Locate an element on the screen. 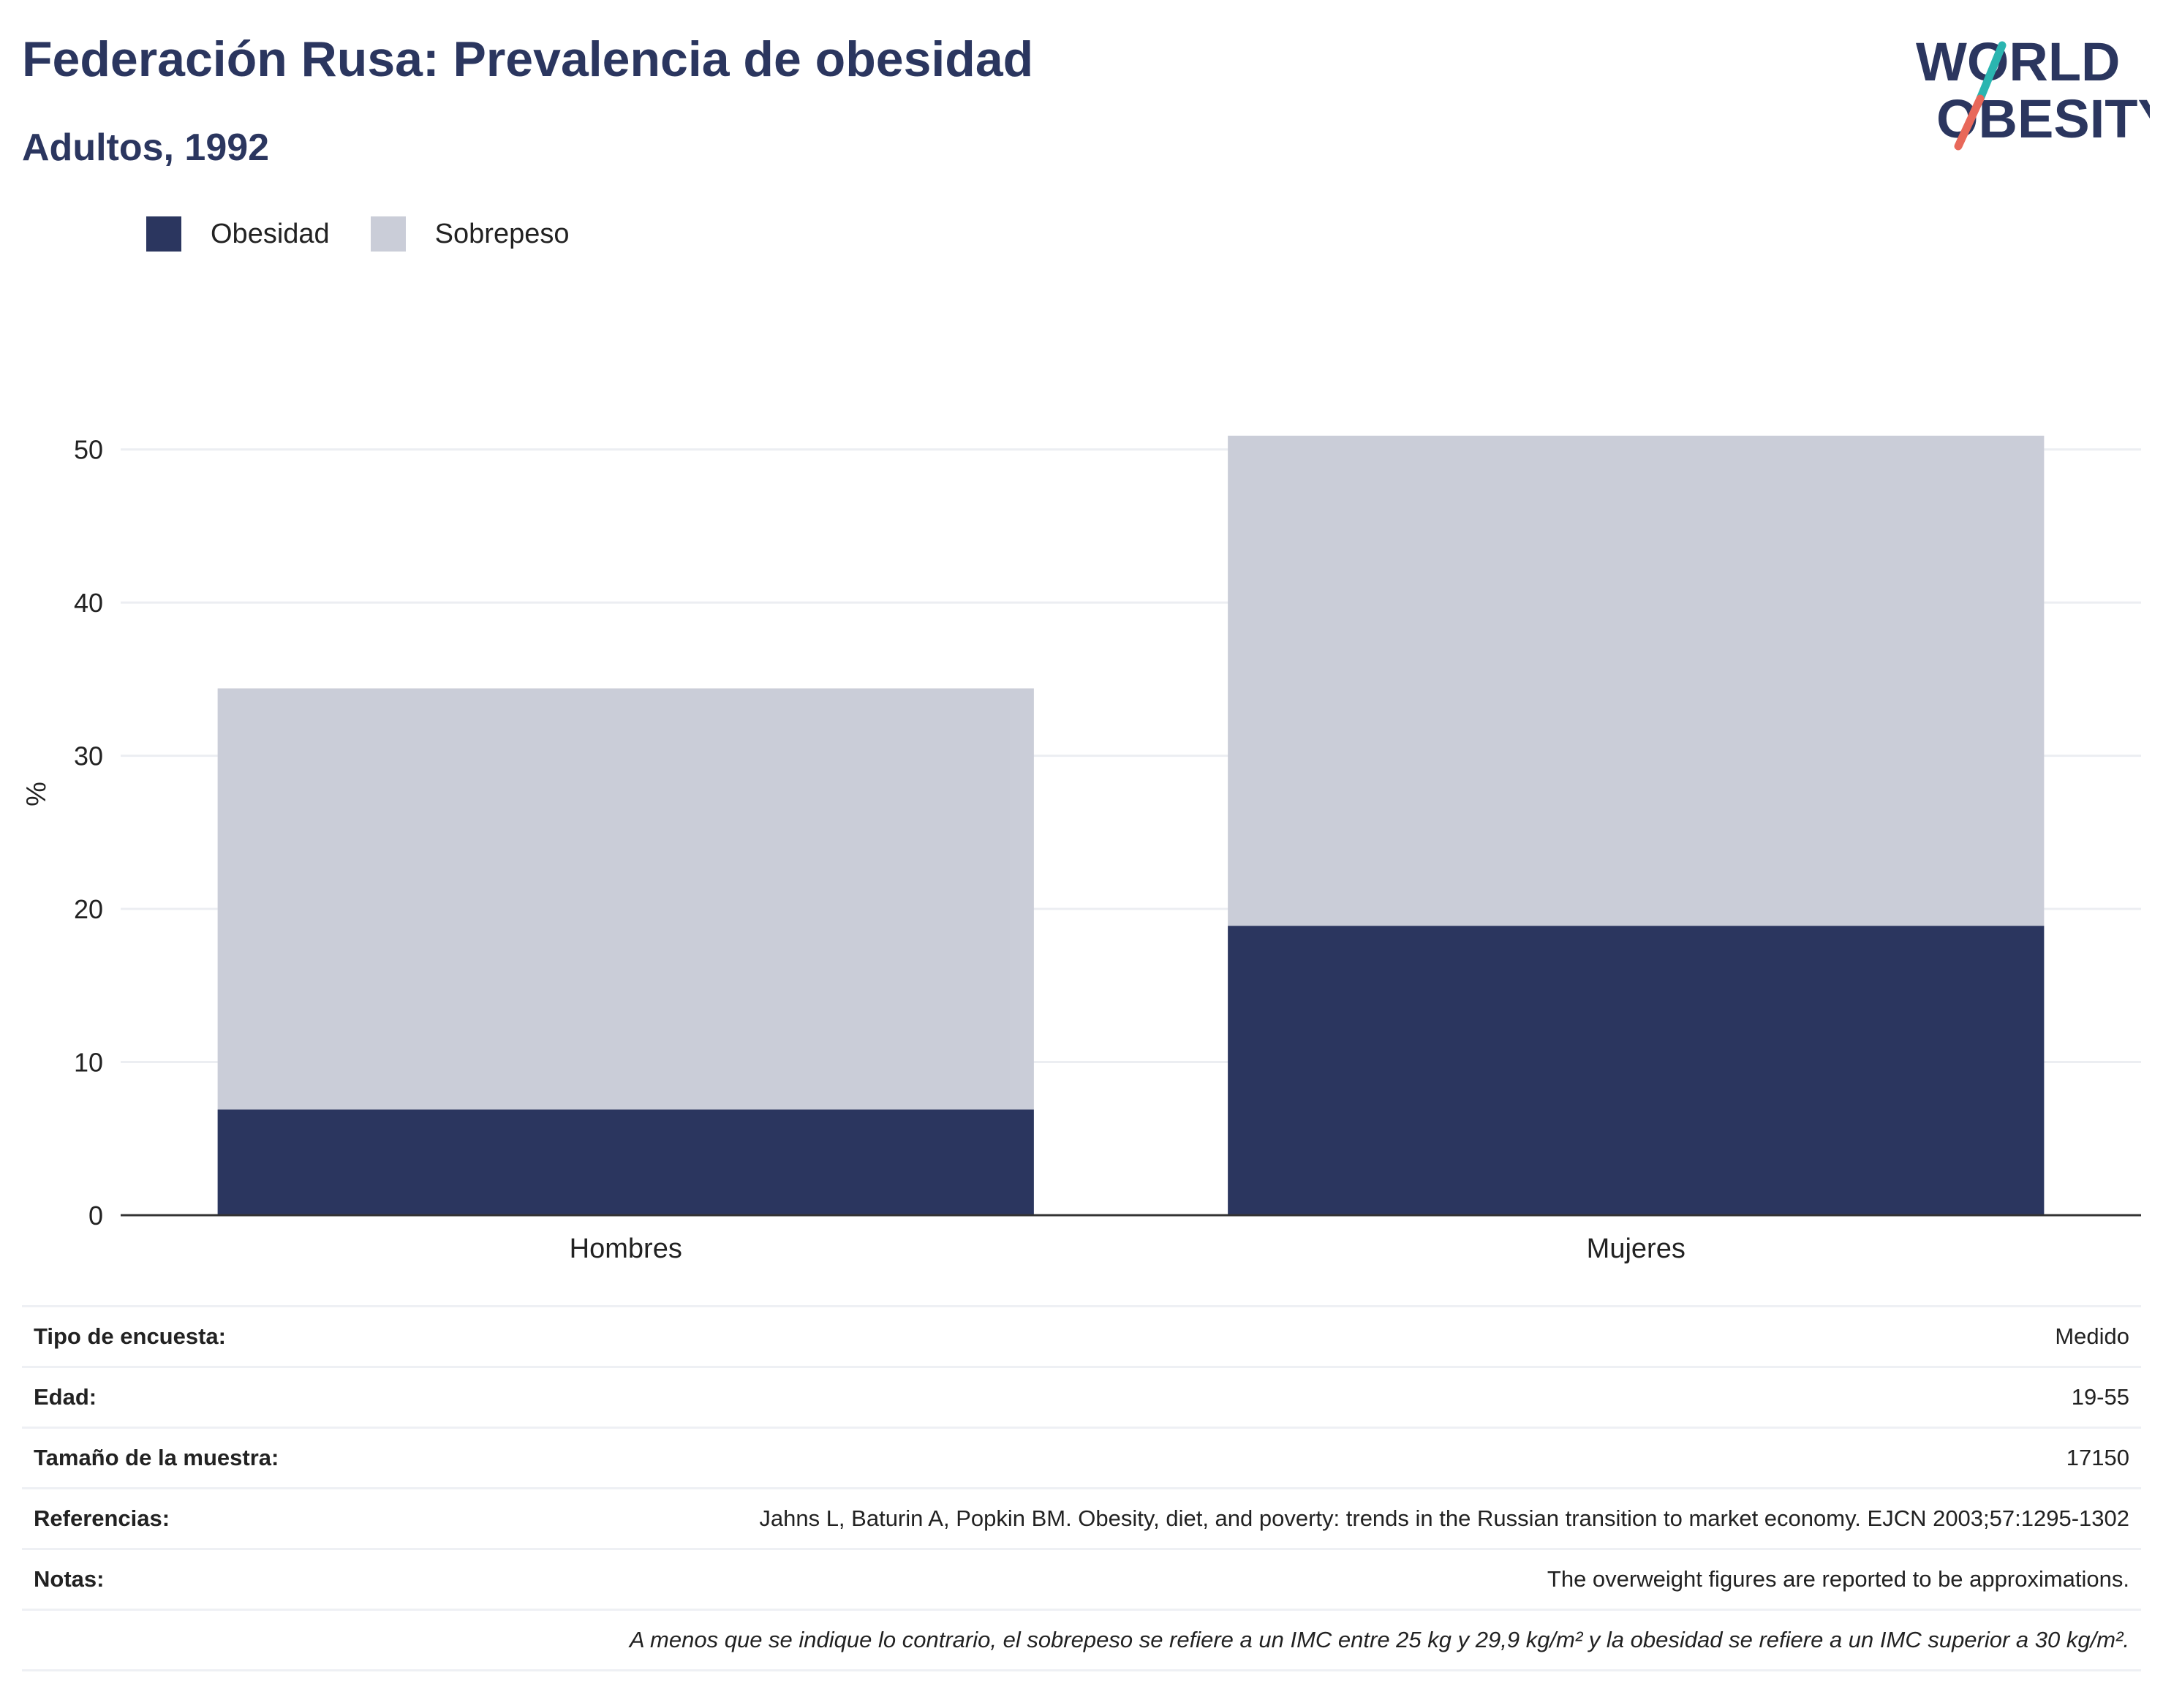 The image size is (2163, 1708). info-key: Edad: is located at coordinates (65, 1397).